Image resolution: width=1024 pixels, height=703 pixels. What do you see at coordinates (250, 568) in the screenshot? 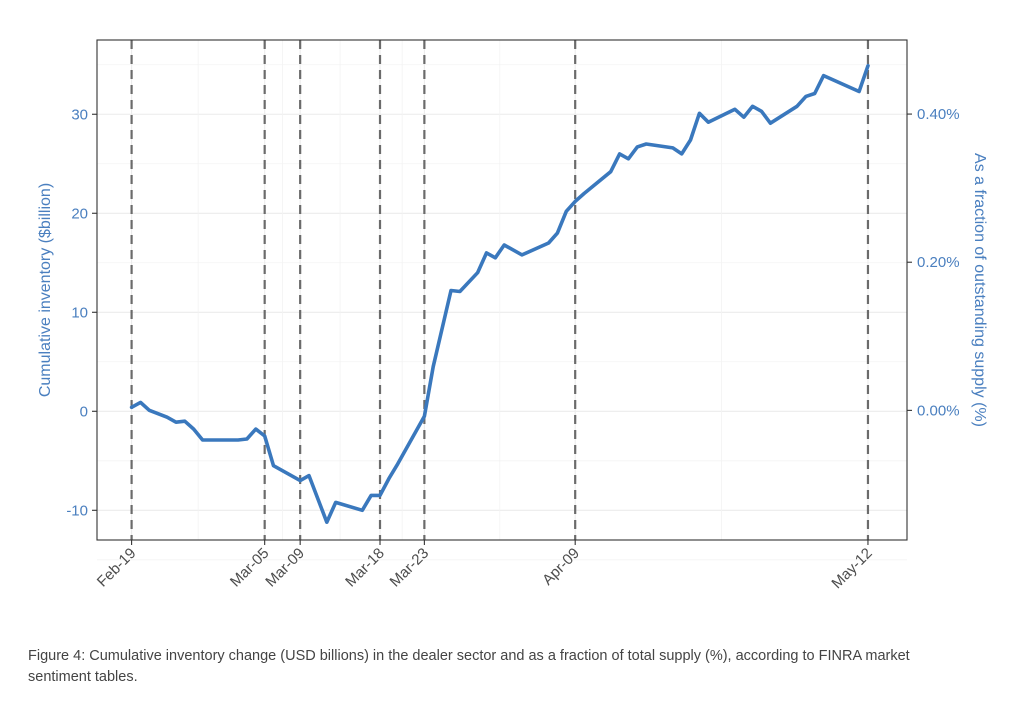
I see `x-tick-label: Mar-05` at bounding box center [250, 568].